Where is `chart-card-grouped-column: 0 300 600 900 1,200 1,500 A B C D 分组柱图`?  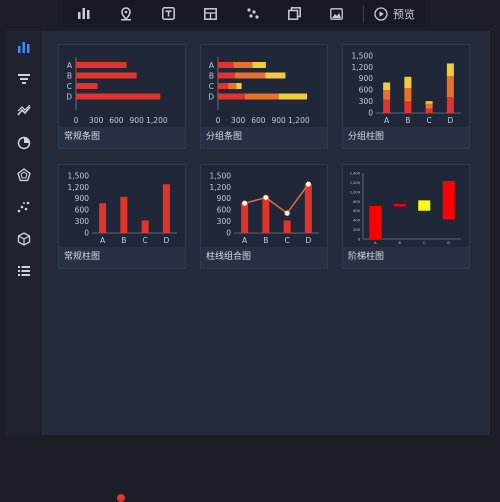 chart-card-grouped-column: 0 300 600 900 1,200 1,500 A B C D 分组柱图 is located at coordinates (406, 96).